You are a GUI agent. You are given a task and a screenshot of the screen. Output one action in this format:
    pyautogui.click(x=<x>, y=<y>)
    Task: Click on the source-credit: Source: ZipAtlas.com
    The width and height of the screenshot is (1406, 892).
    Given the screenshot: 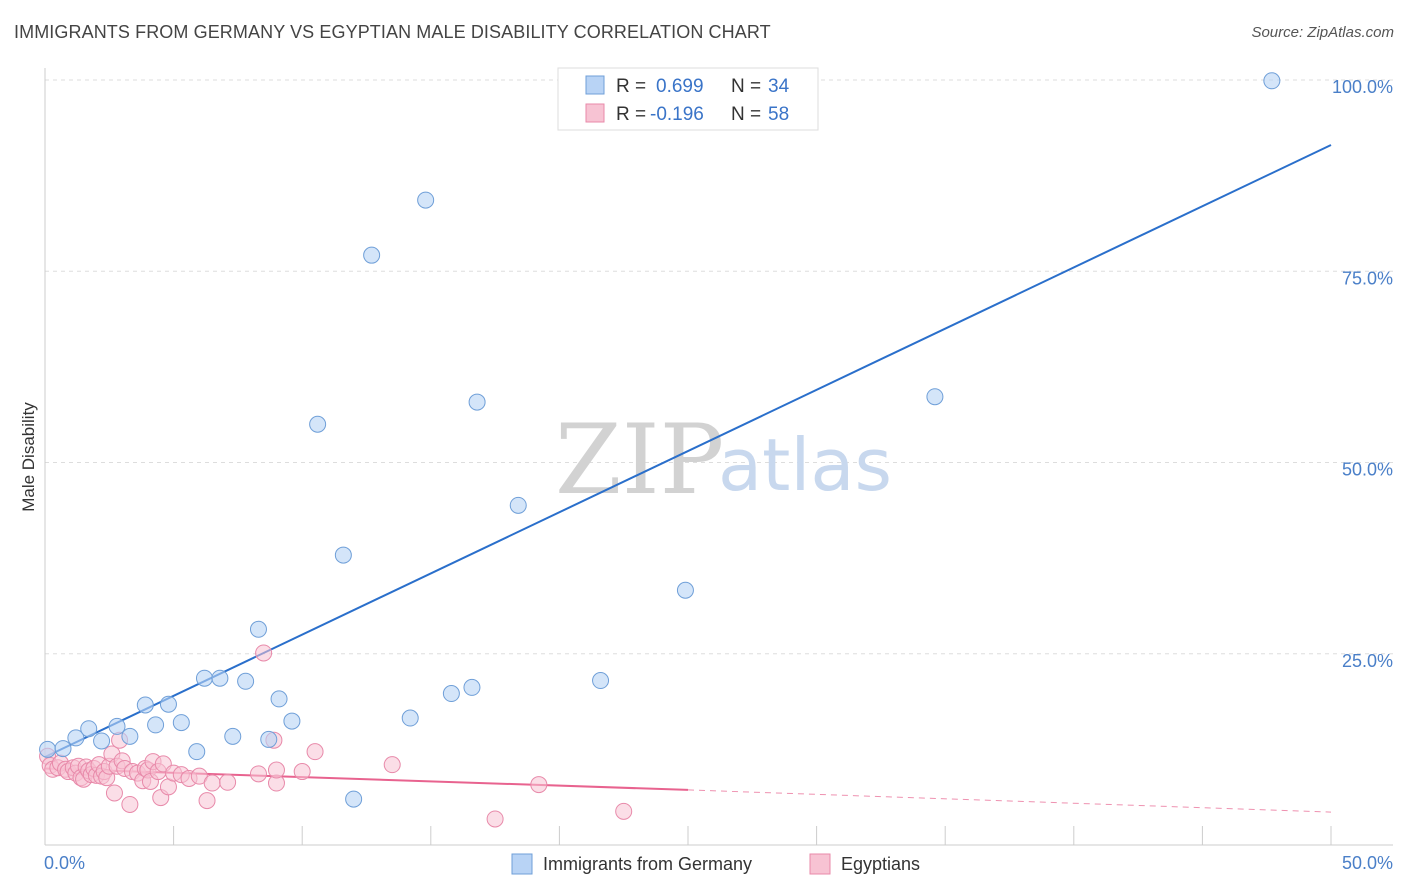 What is the action you would take?
    pyautogui.click(x=1322, y=32)
    